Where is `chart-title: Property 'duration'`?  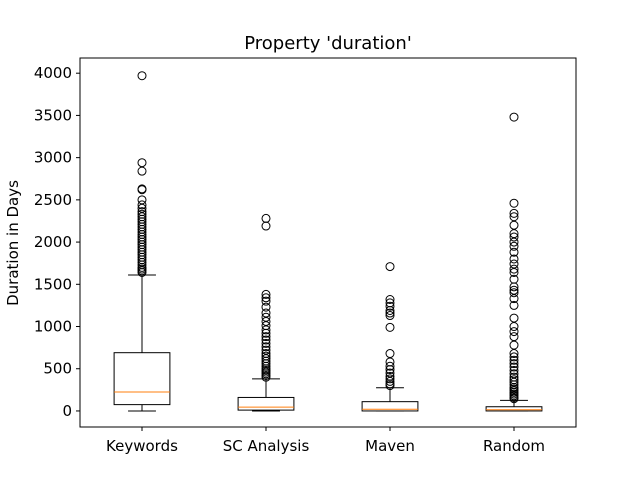 chart-title: Property 'duration' is located at coordinates (328, 43).